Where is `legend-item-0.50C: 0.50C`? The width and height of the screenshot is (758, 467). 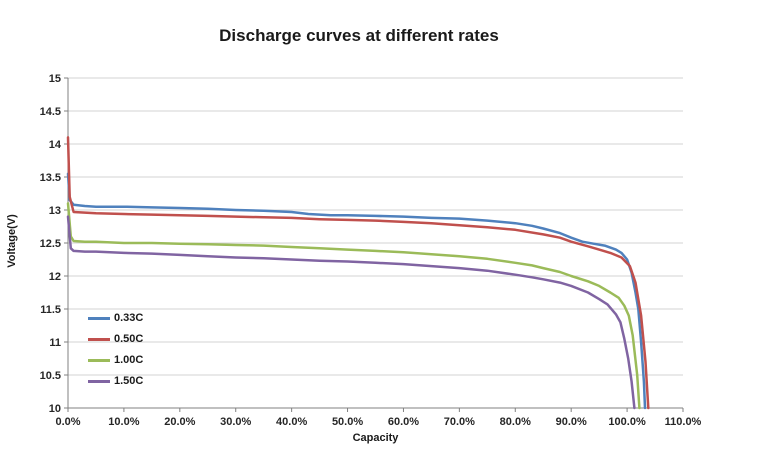 legend-item-0.50C: 0.50C is located at coordinates (115, 339).